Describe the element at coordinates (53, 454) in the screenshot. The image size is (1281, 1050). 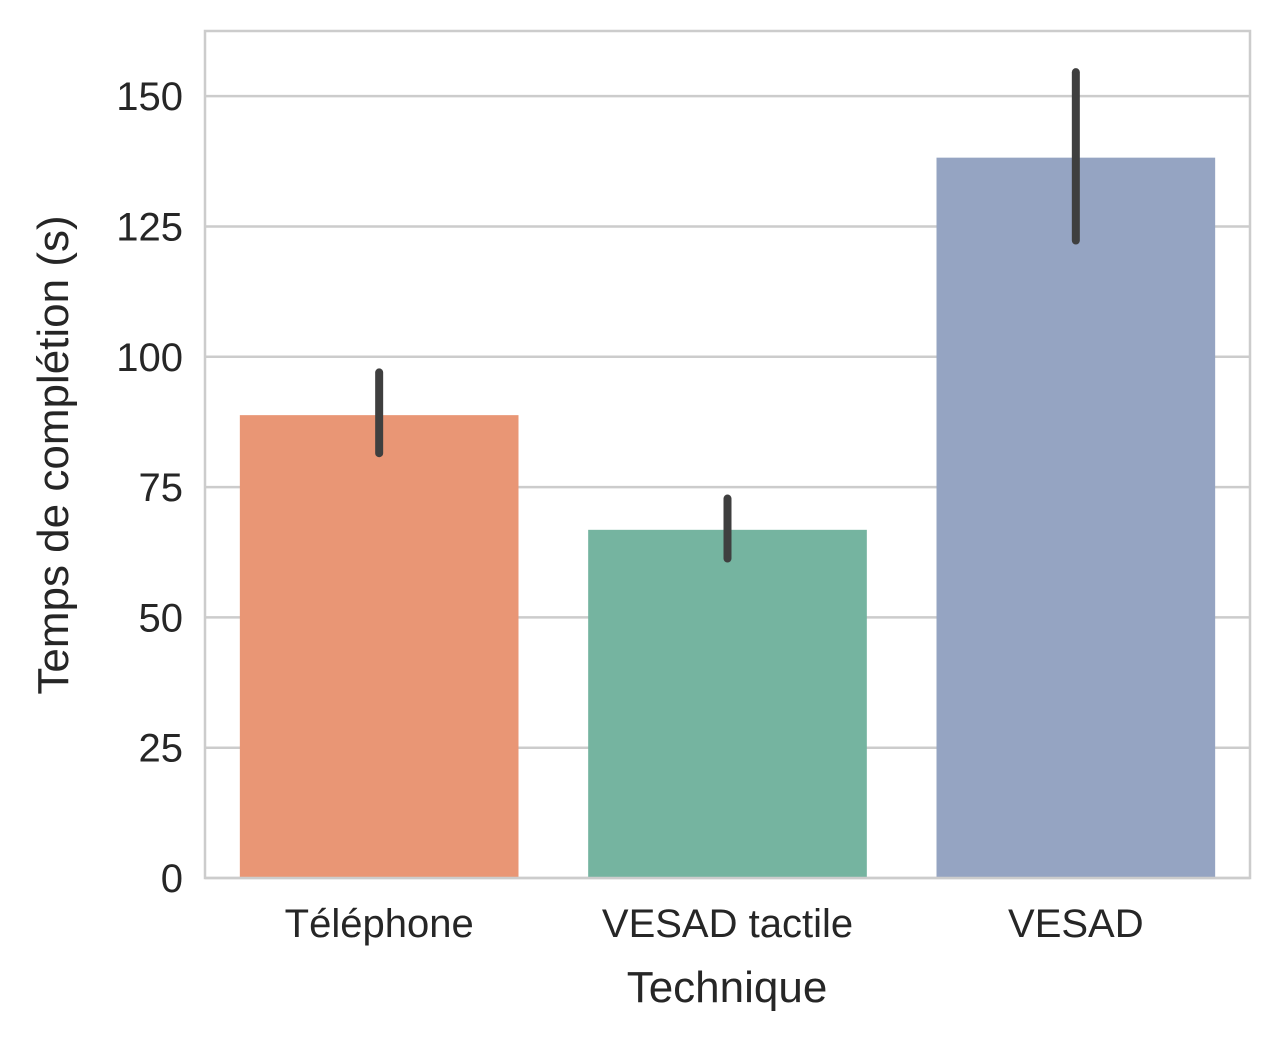
I see `y-axis-title: Temps de complétion (s)` at that location.